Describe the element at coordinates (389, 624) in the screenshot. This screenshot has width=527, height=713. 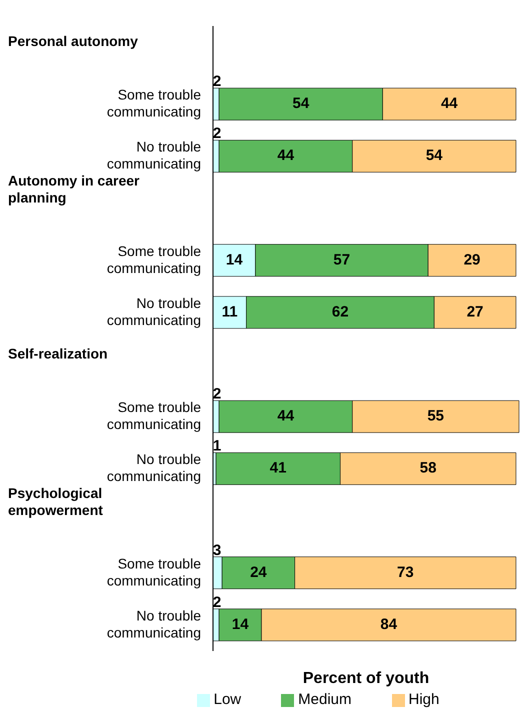
I see `data-label: 84` at that location.